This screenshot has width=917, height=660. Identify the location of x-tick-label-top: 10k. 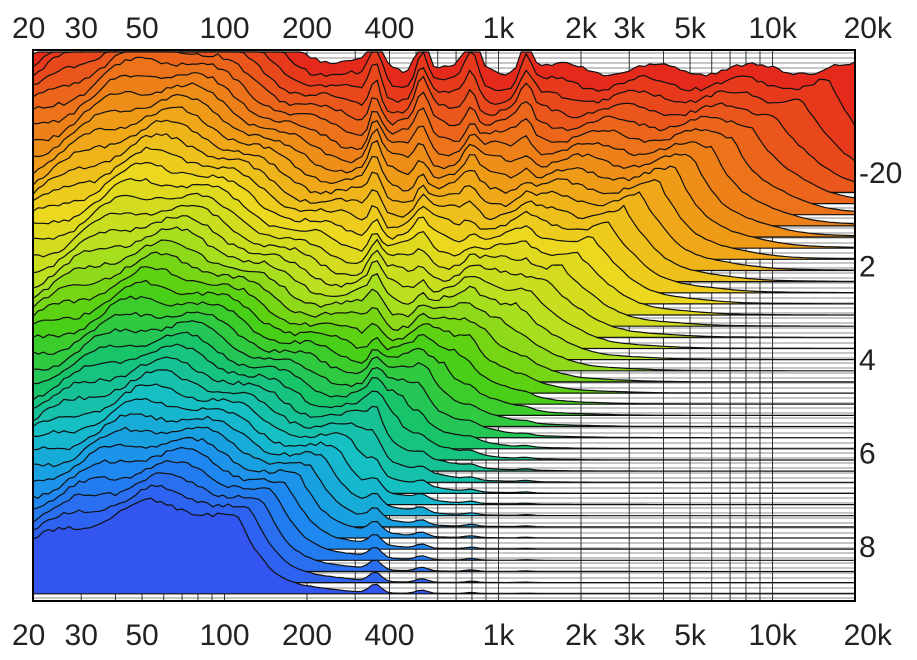
(772, 28).